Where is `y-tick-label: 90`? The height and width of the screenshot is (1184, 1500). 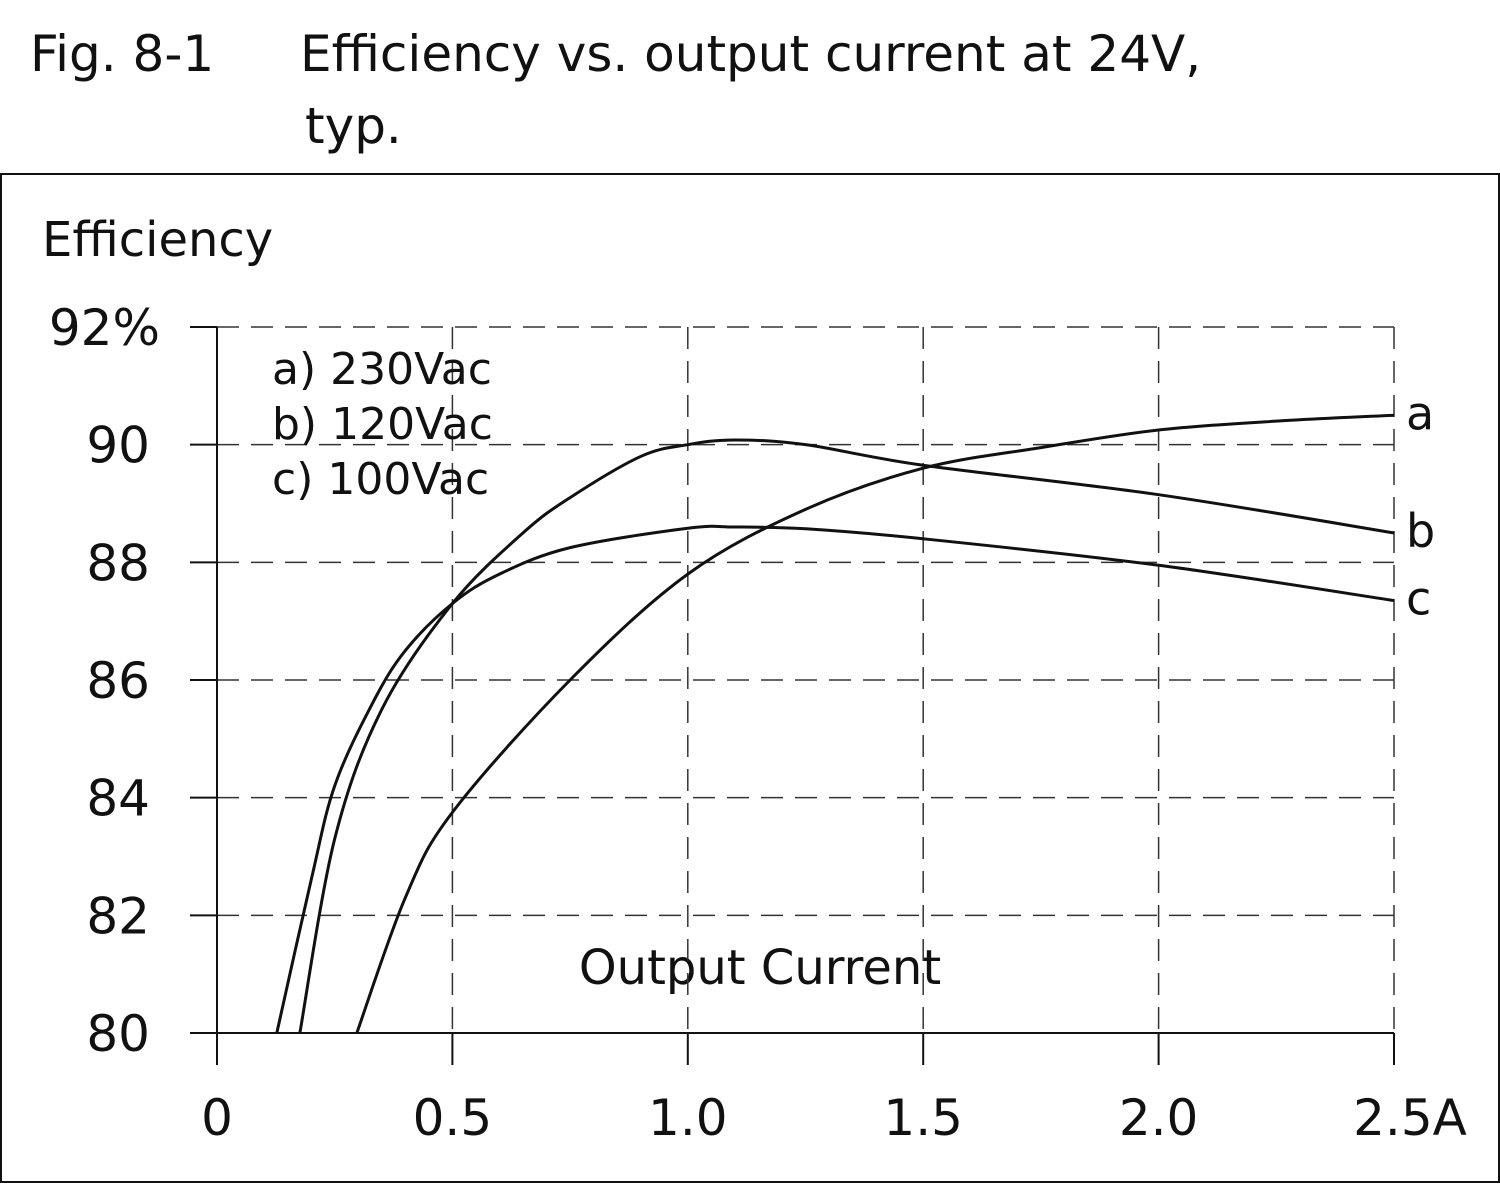 y-tick-label: 90 is located at coordinates (118, 446).